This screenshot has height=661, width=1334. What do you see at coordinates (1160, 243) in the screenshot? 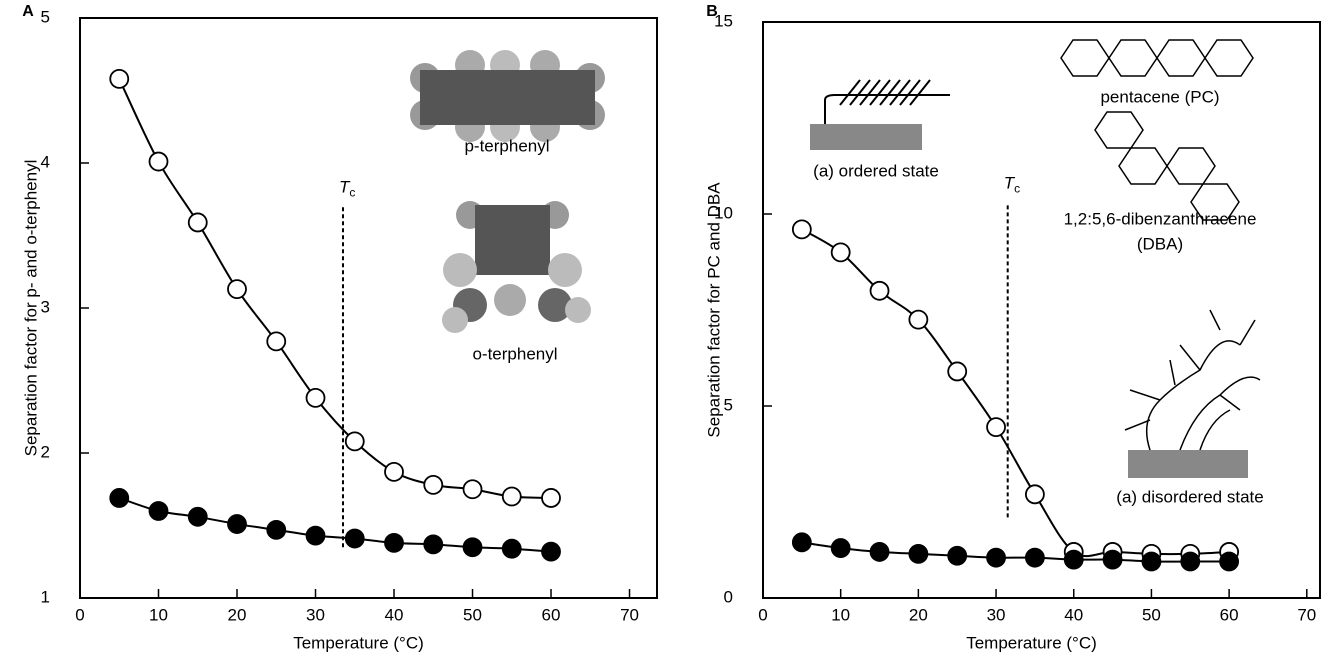
I see `annotation: (DBA)` at bounding box center [1160, 243].